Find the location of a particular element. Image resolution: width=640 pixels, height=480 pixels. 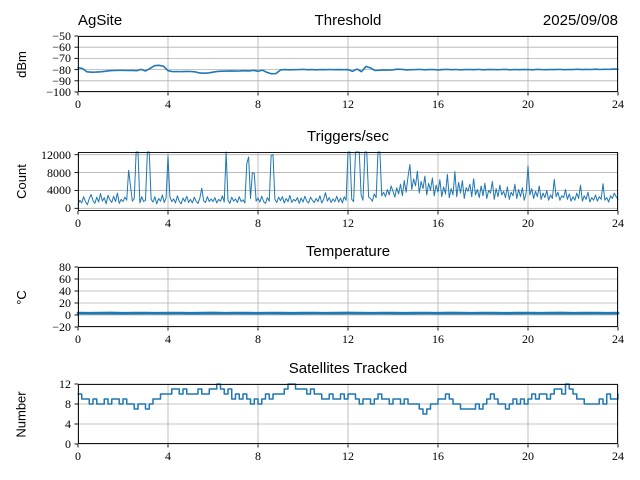

subplot-temperature-title: Temperature is located at coordinates (348, 251).